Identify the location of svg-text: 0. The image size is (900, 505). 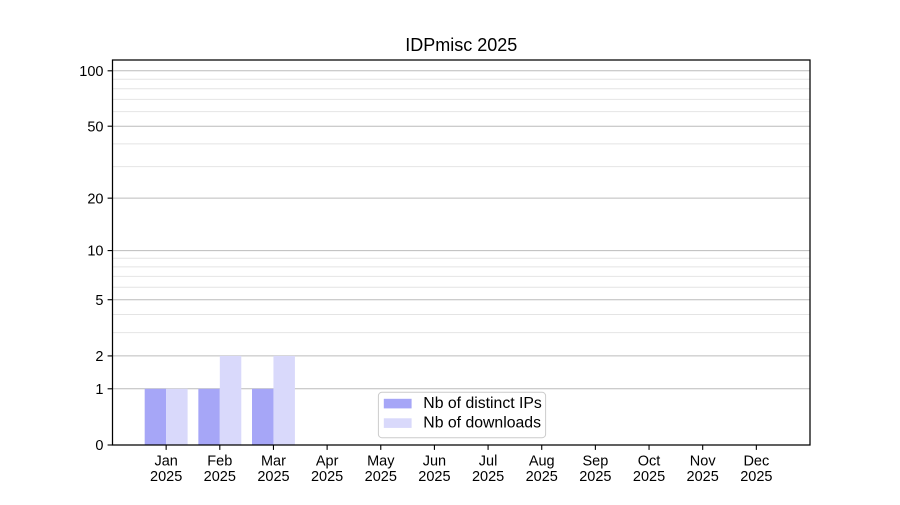
(99, 446).